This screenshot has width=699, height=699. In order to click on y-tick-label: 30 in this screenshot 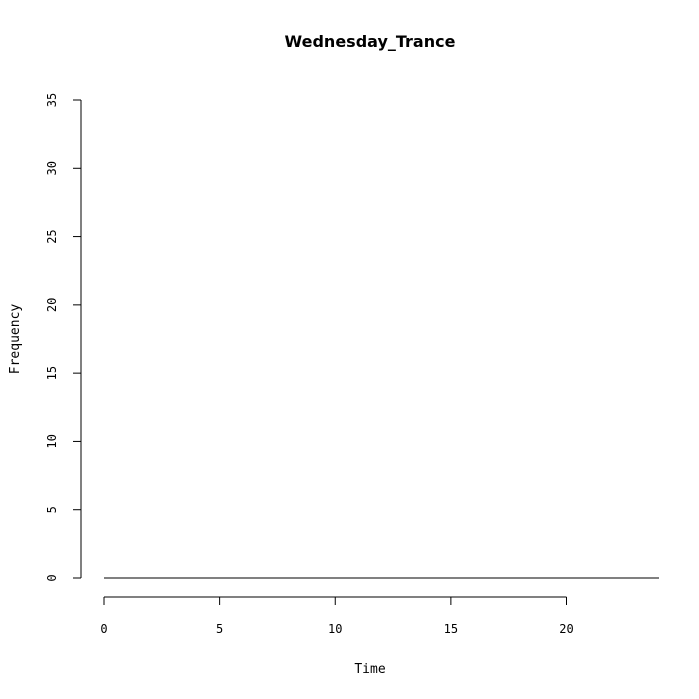, I will do `click(52, 168)`.